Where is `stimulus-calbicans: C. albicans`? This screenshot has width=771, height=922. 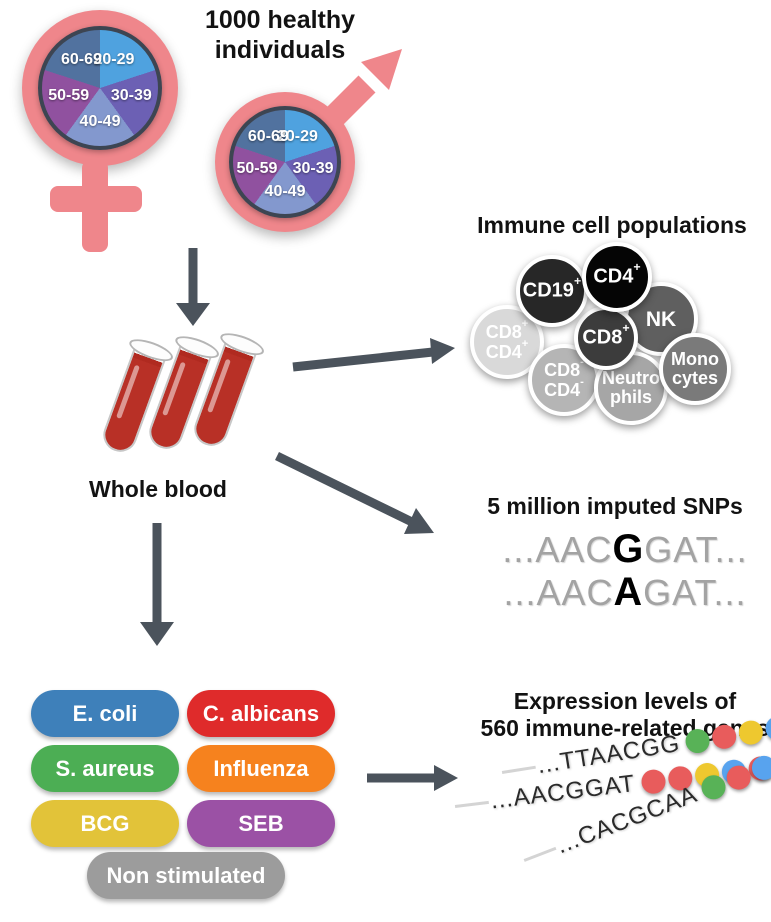 stimulus-calbicans: C. albicans is located at coordinates (261, 713).